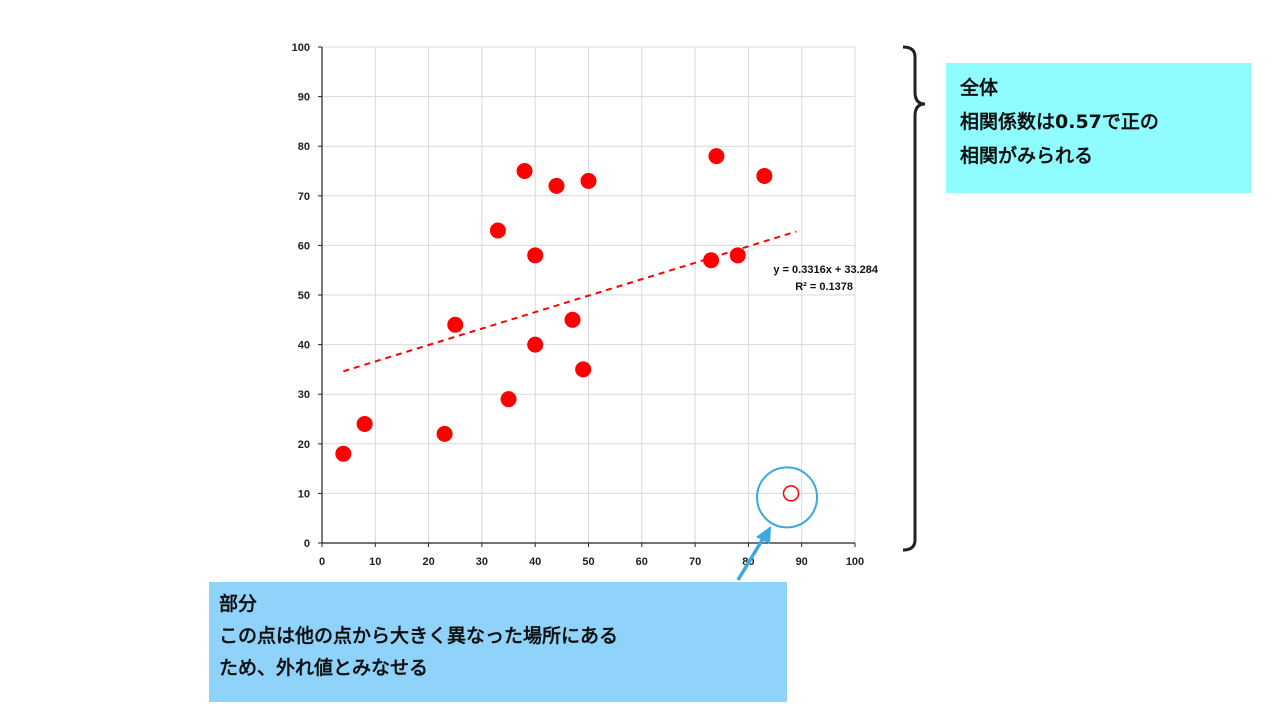 This screenshot has width=1280, height=720. Describe the element at coordinates (979, 88) in the screenshot. I see `overall-callout-title: 全体` at that location.